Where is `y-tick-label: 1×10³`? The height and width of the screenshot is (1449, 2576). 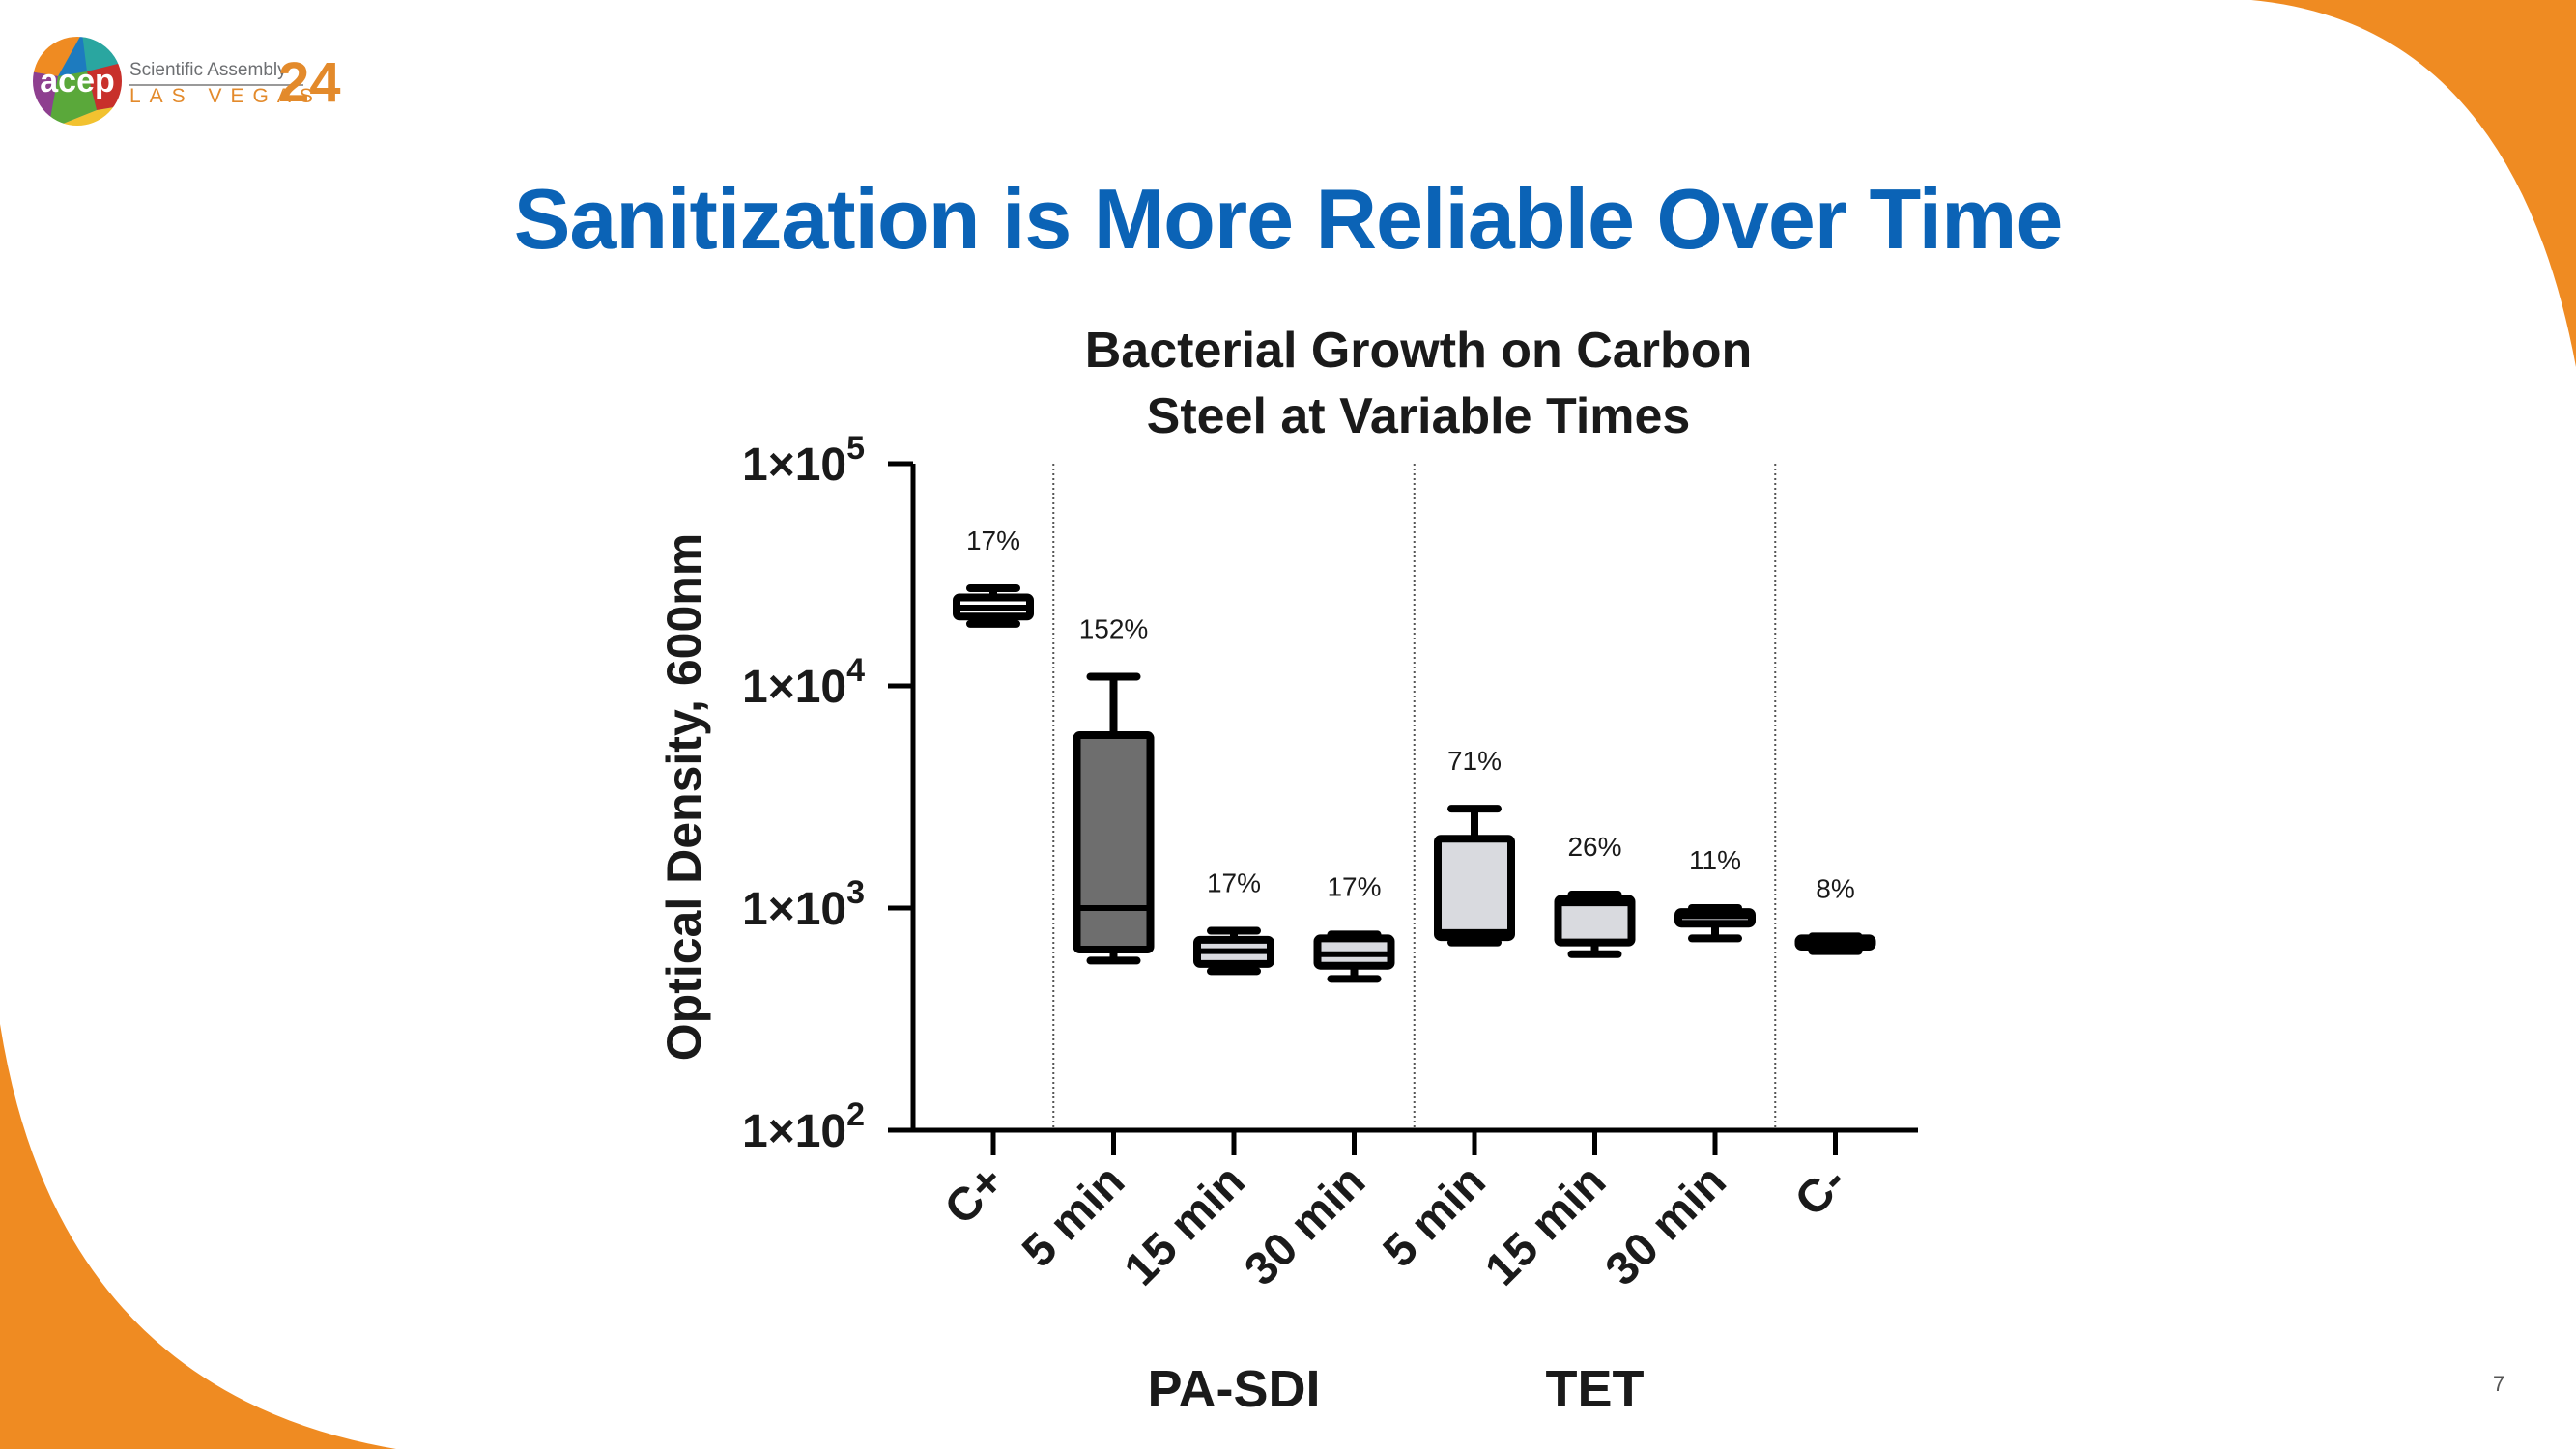
y-tick-label: 1×10³ is located at coordinates (804, 904).